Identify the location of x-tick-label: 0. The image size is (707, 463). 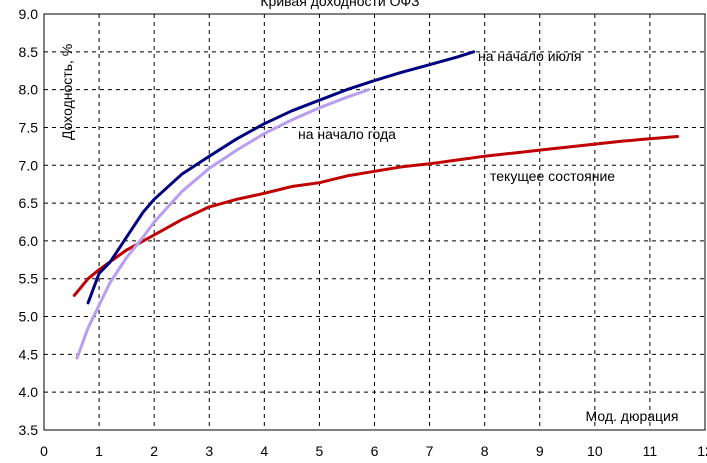
(44, 451).